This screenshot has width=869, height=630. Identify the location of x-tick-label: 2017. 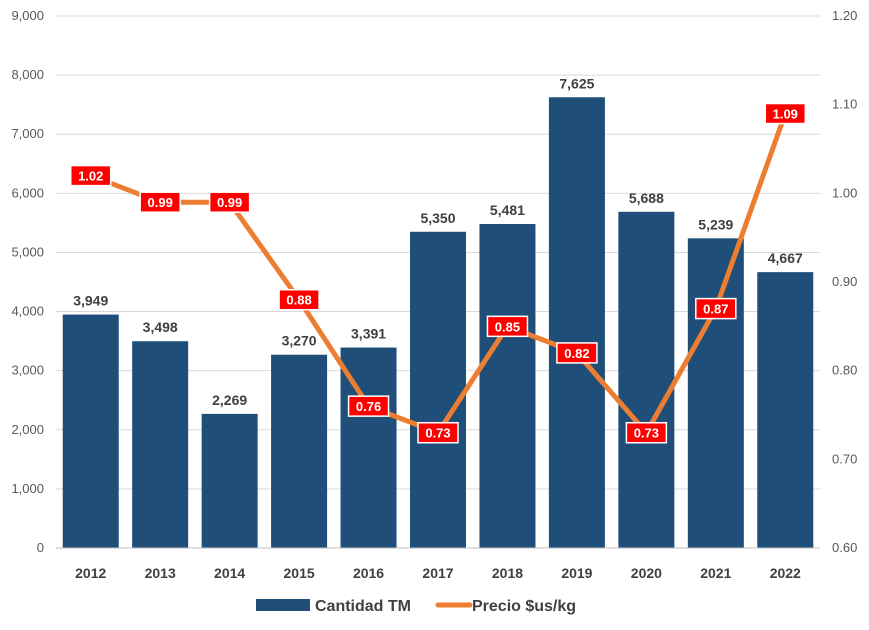
(437, 573).